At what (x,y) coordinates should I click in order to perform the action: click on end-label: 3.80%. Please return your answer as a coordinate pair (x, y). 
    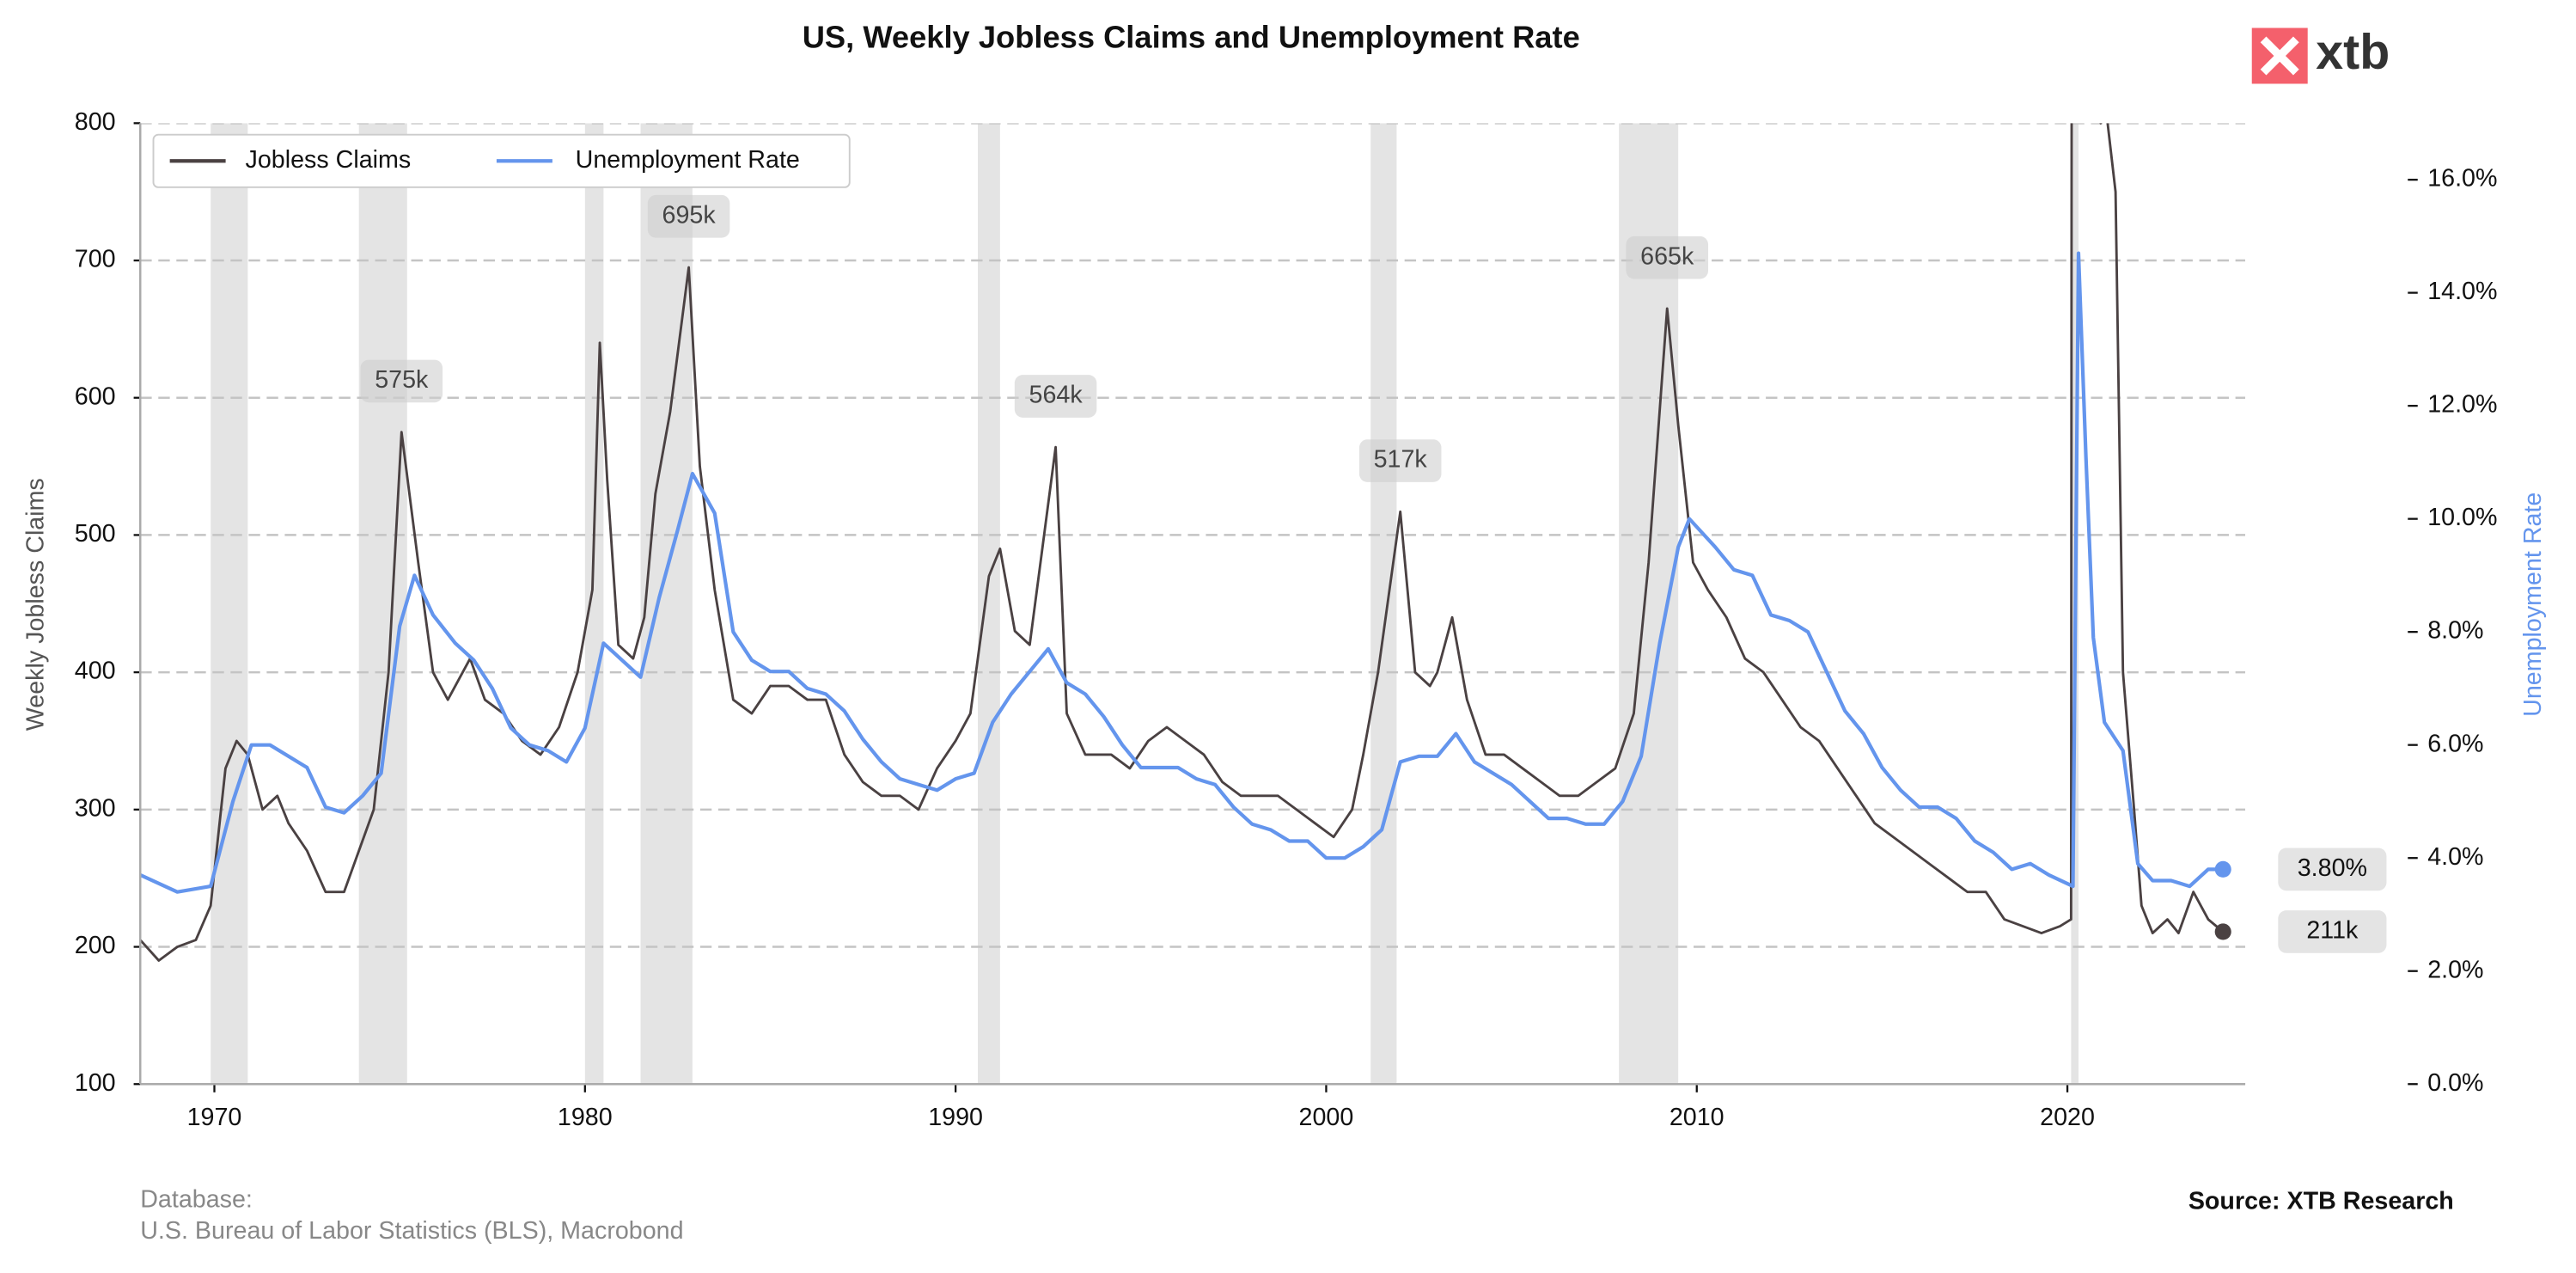
    Looking at the image, I should click on (2332, 868).